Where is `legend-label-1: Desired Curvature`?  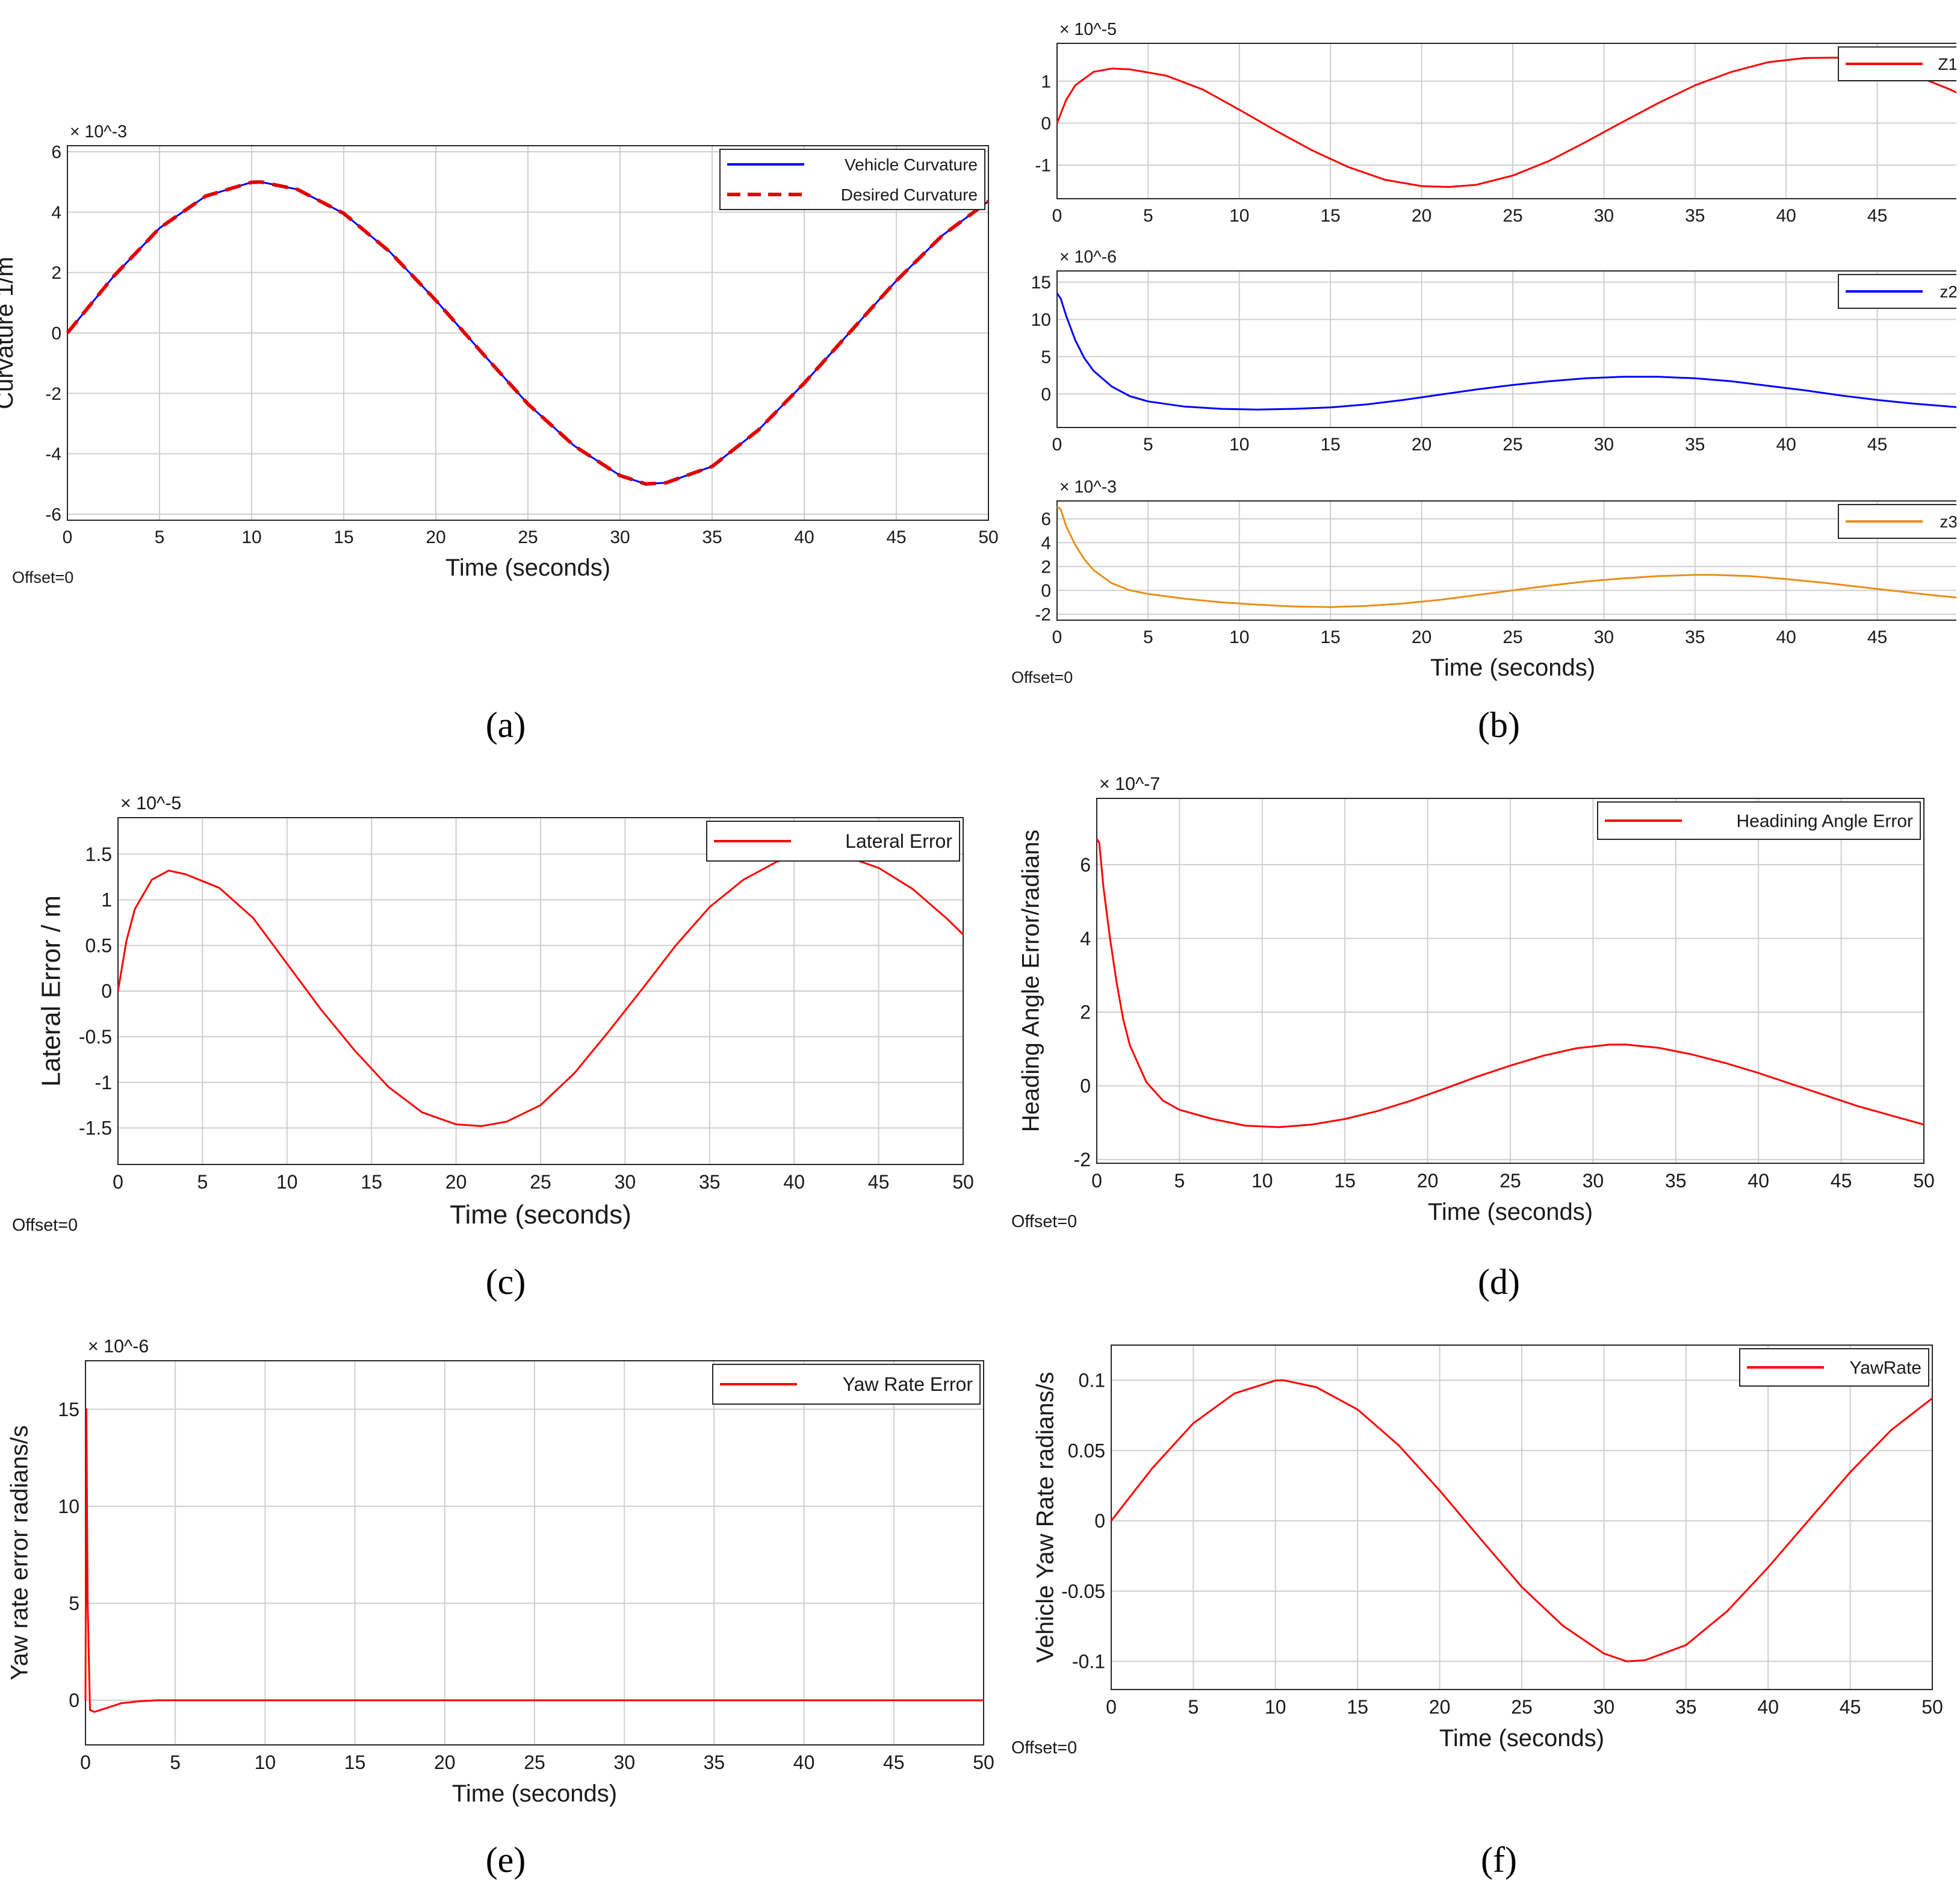
legend-label-1: Desired Curvature is located at coordinates (910, 194).